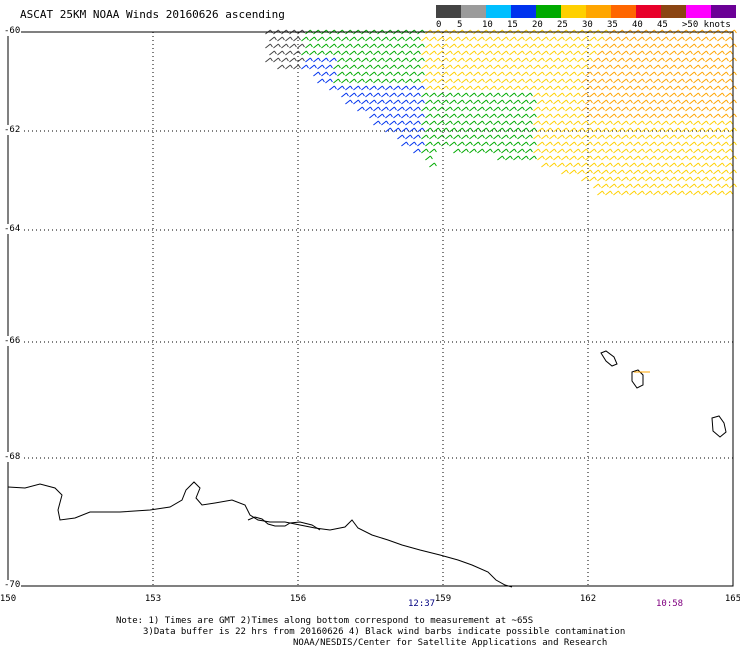  Describe the element at coordinates (284, 523) in the screenshot. I see `coast-inlet` at that location.